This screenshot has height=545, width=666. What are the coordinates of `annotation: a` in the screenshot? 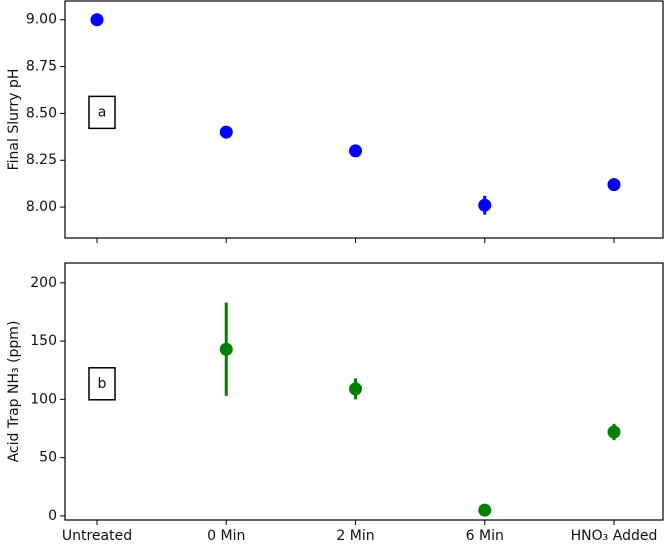 It's located at (102, 112).